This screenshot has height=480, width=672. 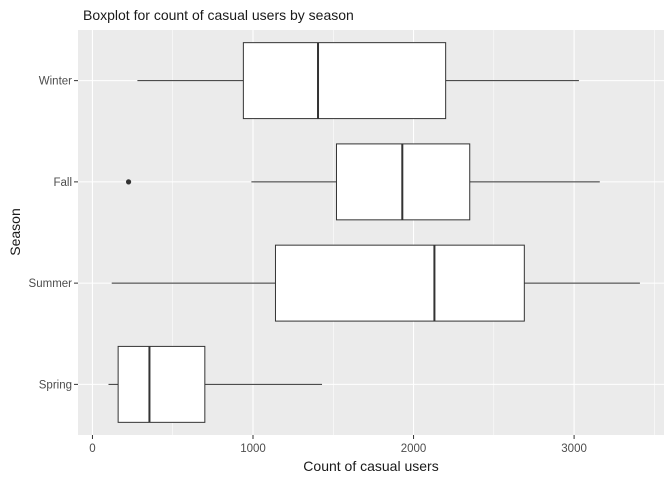 I want to click on box-spring, so click(x=215, y=384).